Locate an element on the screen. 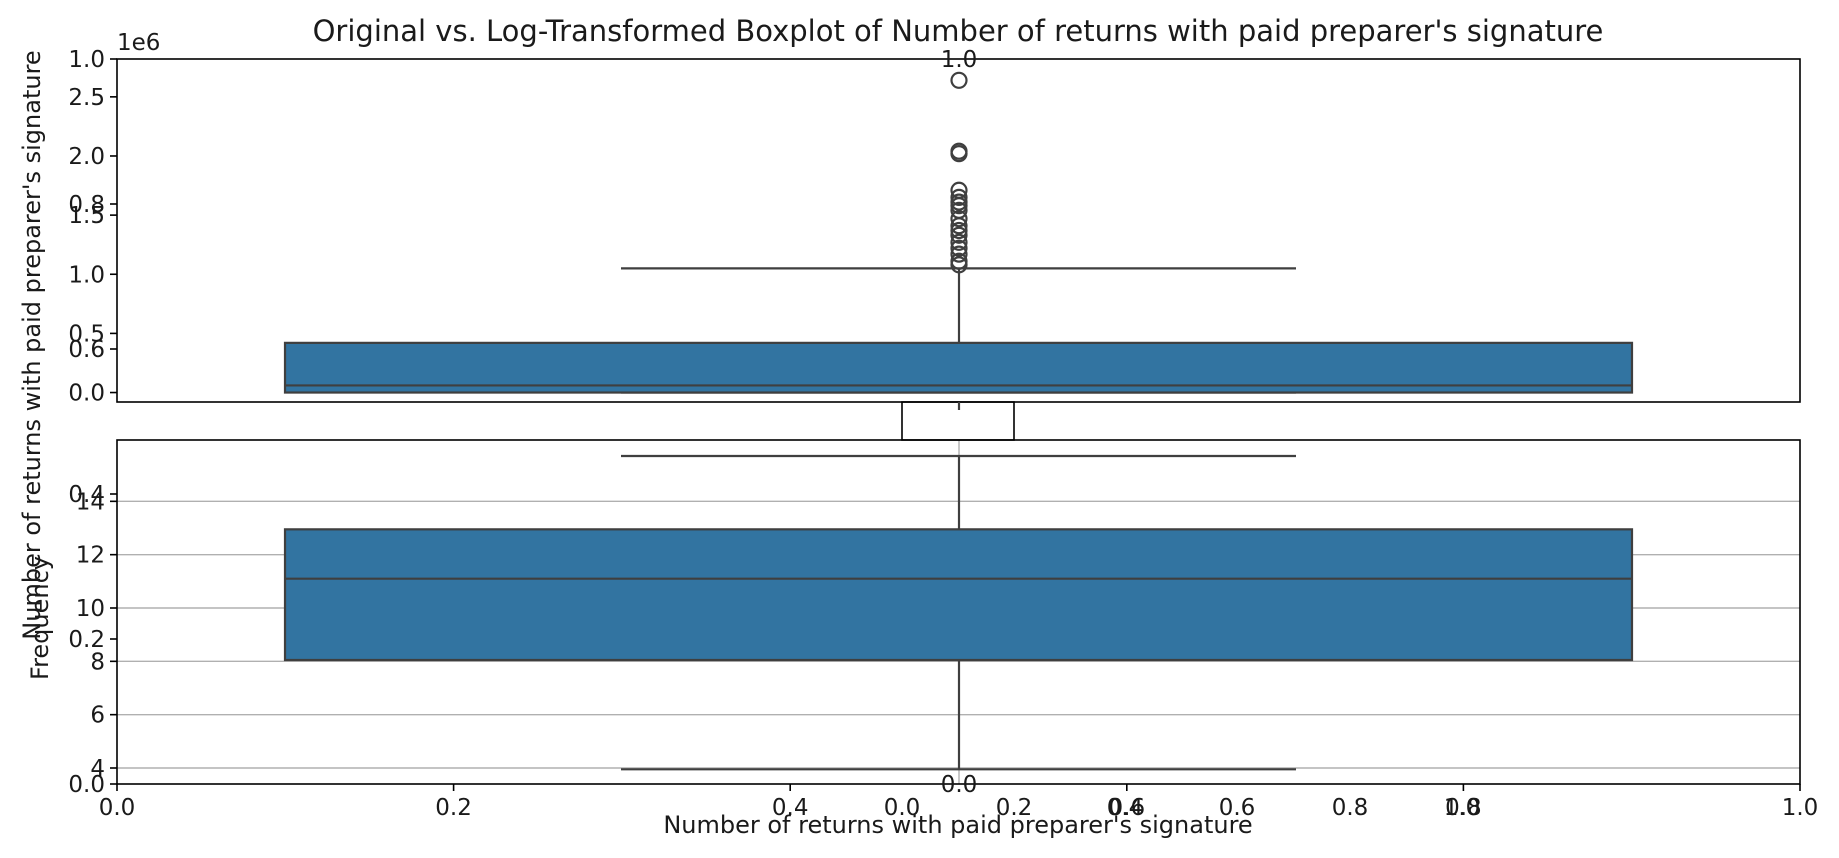  top-y-tick-label: 0.5 is located at coordinates (86, 334).